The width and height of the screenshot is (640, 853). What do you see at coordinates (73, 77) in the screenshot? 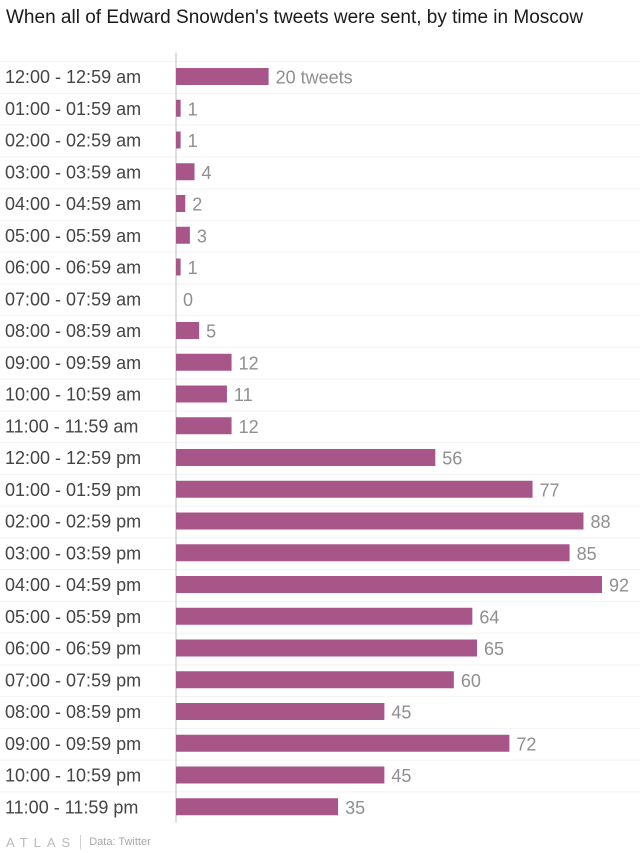
I see `category-label: 12:00 - 12:59 am` at bounding box center [73, 77].